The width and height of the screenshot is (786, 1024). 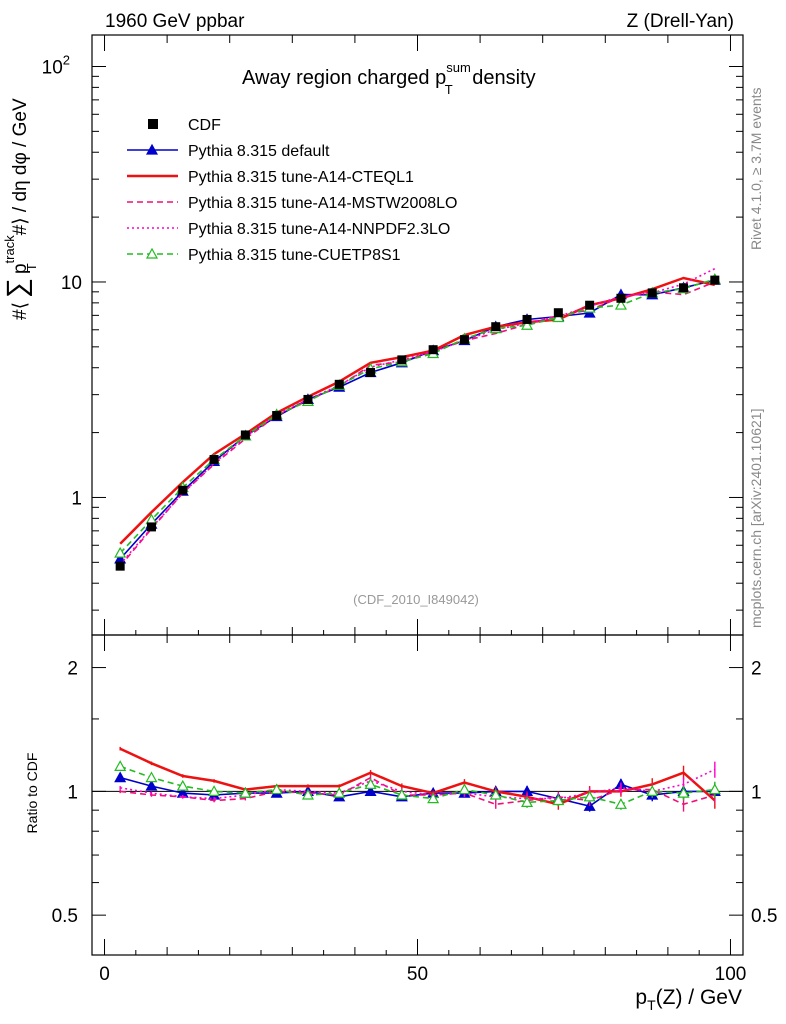 I want to click on legend-label: Pythia 8.315 tune-A14-CTEQL1, so click(x=301, y=177).